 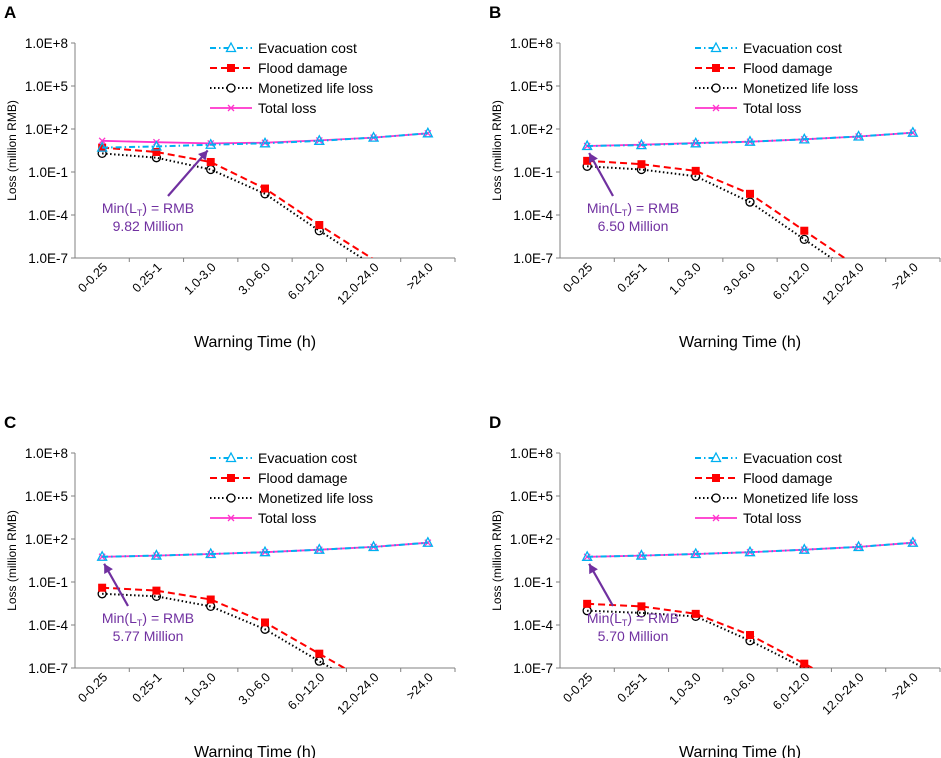 I want to click on panel-label: A, so click(x=10, y=12).